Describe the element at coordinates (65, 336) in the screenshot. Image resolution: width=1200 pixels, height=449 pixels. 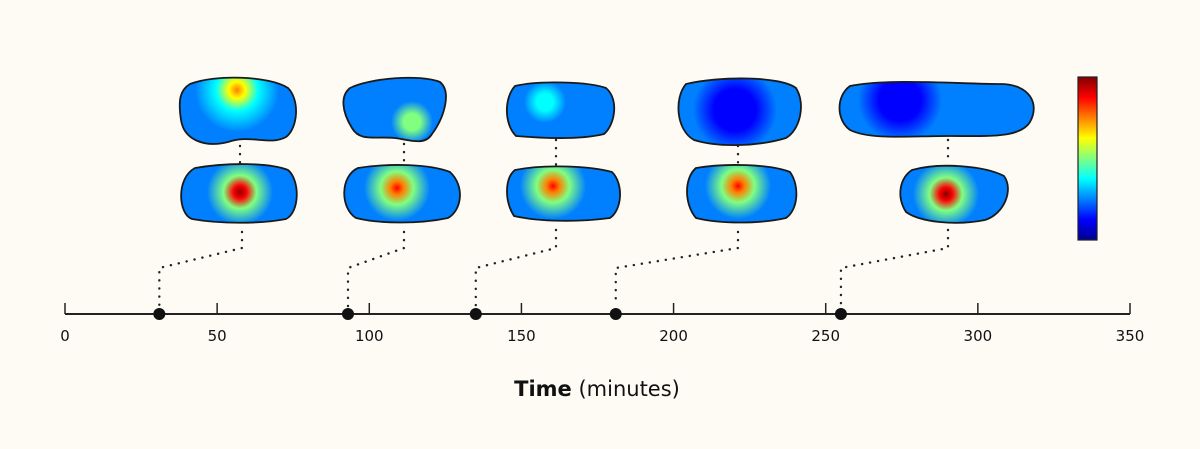
I see `tick-label: 0` at that location.